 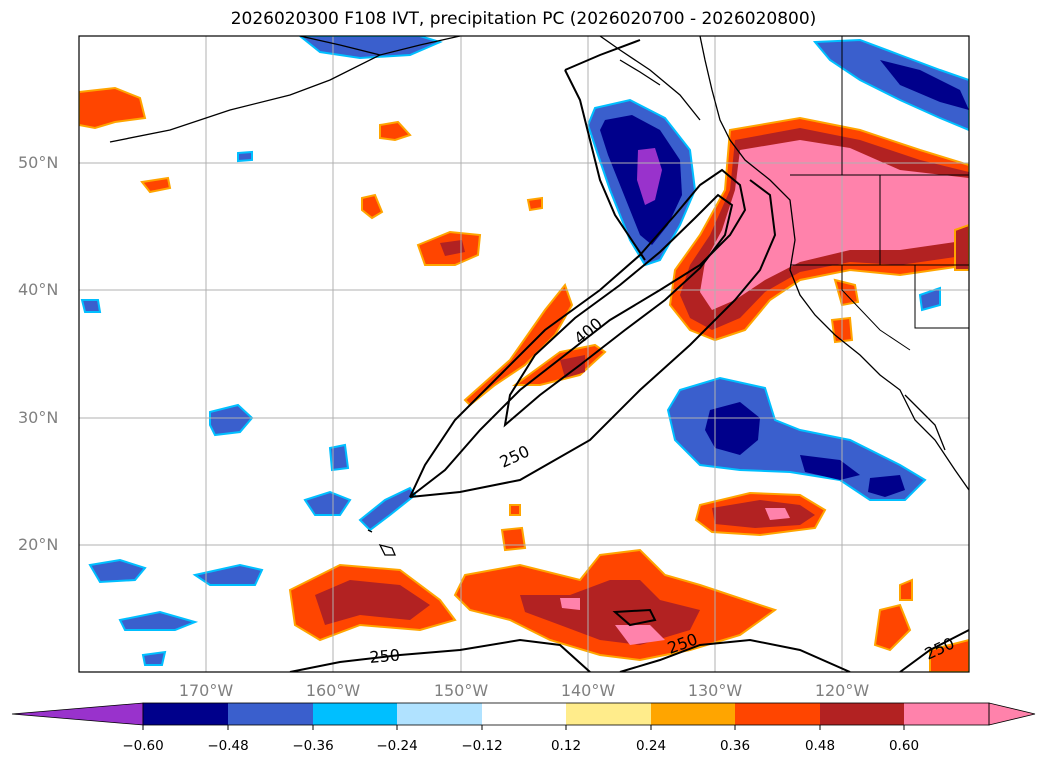 What do you see at coordinates (461, 690) in the screenshot?
I see `lon-label-150w: 150°W` at bounding box center [461, 690].